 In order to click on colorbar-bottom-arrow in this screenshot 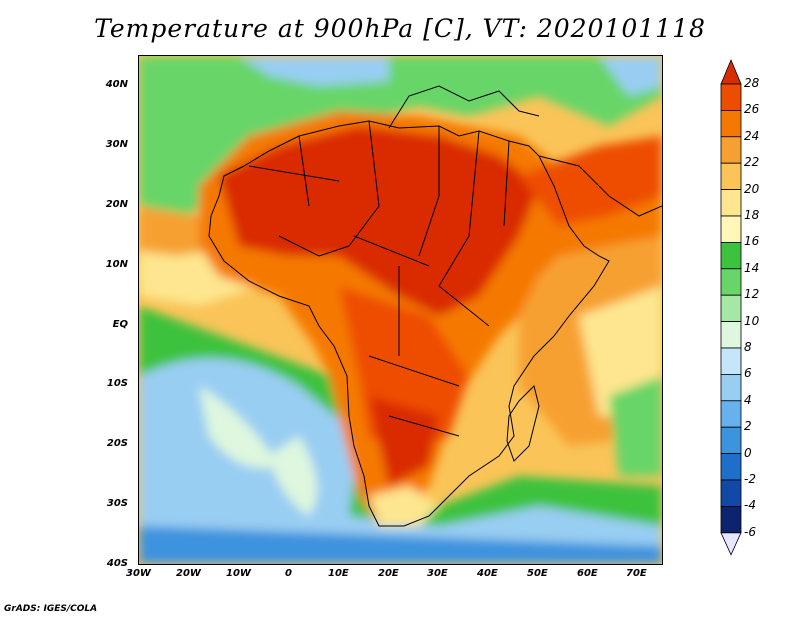, I will do `click(731, 544)`.